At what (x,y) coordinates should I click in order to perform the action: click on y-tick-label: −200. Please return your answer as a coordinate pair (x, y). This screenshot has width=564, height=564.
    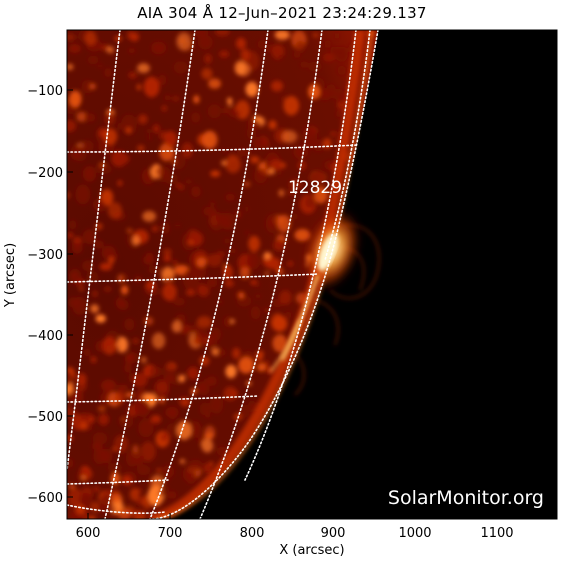
    Looking at the image, I should click on (45, 173).